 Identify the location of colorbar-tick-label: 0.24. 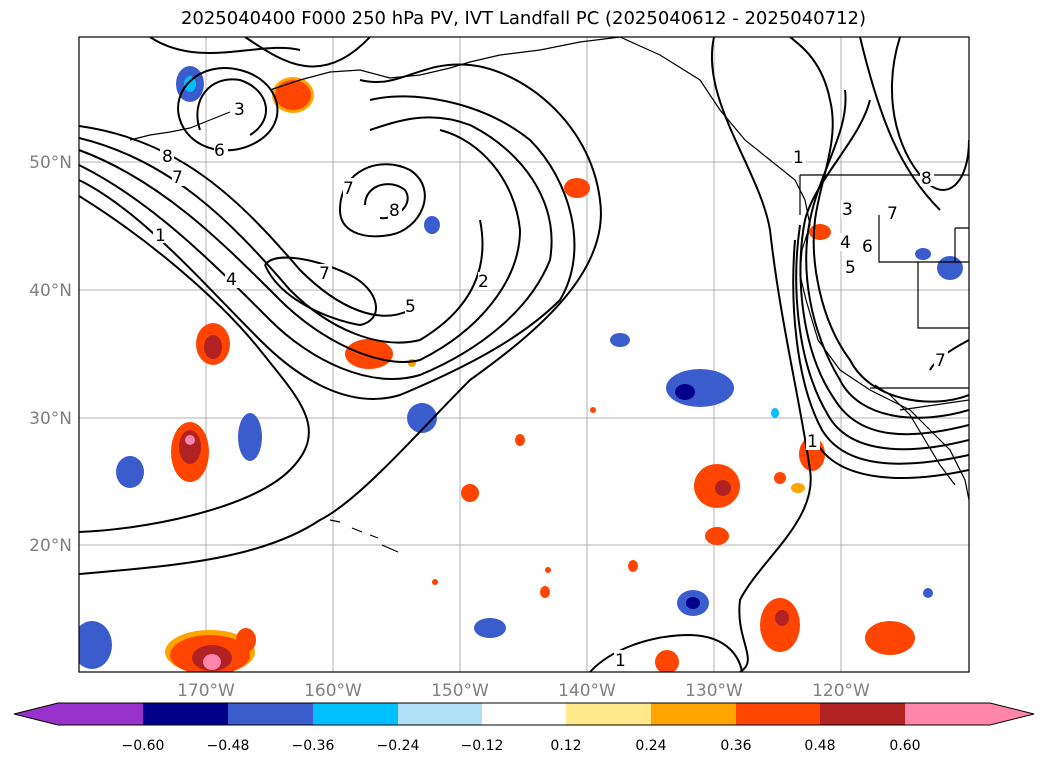
(650, 746).